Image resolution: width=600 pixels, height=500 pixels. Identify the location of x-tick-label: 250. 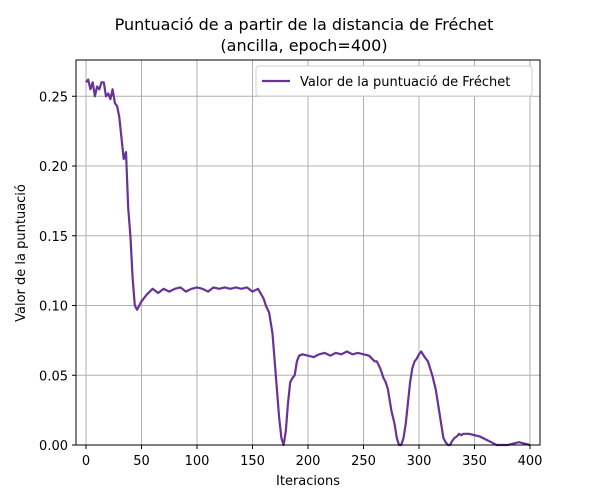
(363, 461).